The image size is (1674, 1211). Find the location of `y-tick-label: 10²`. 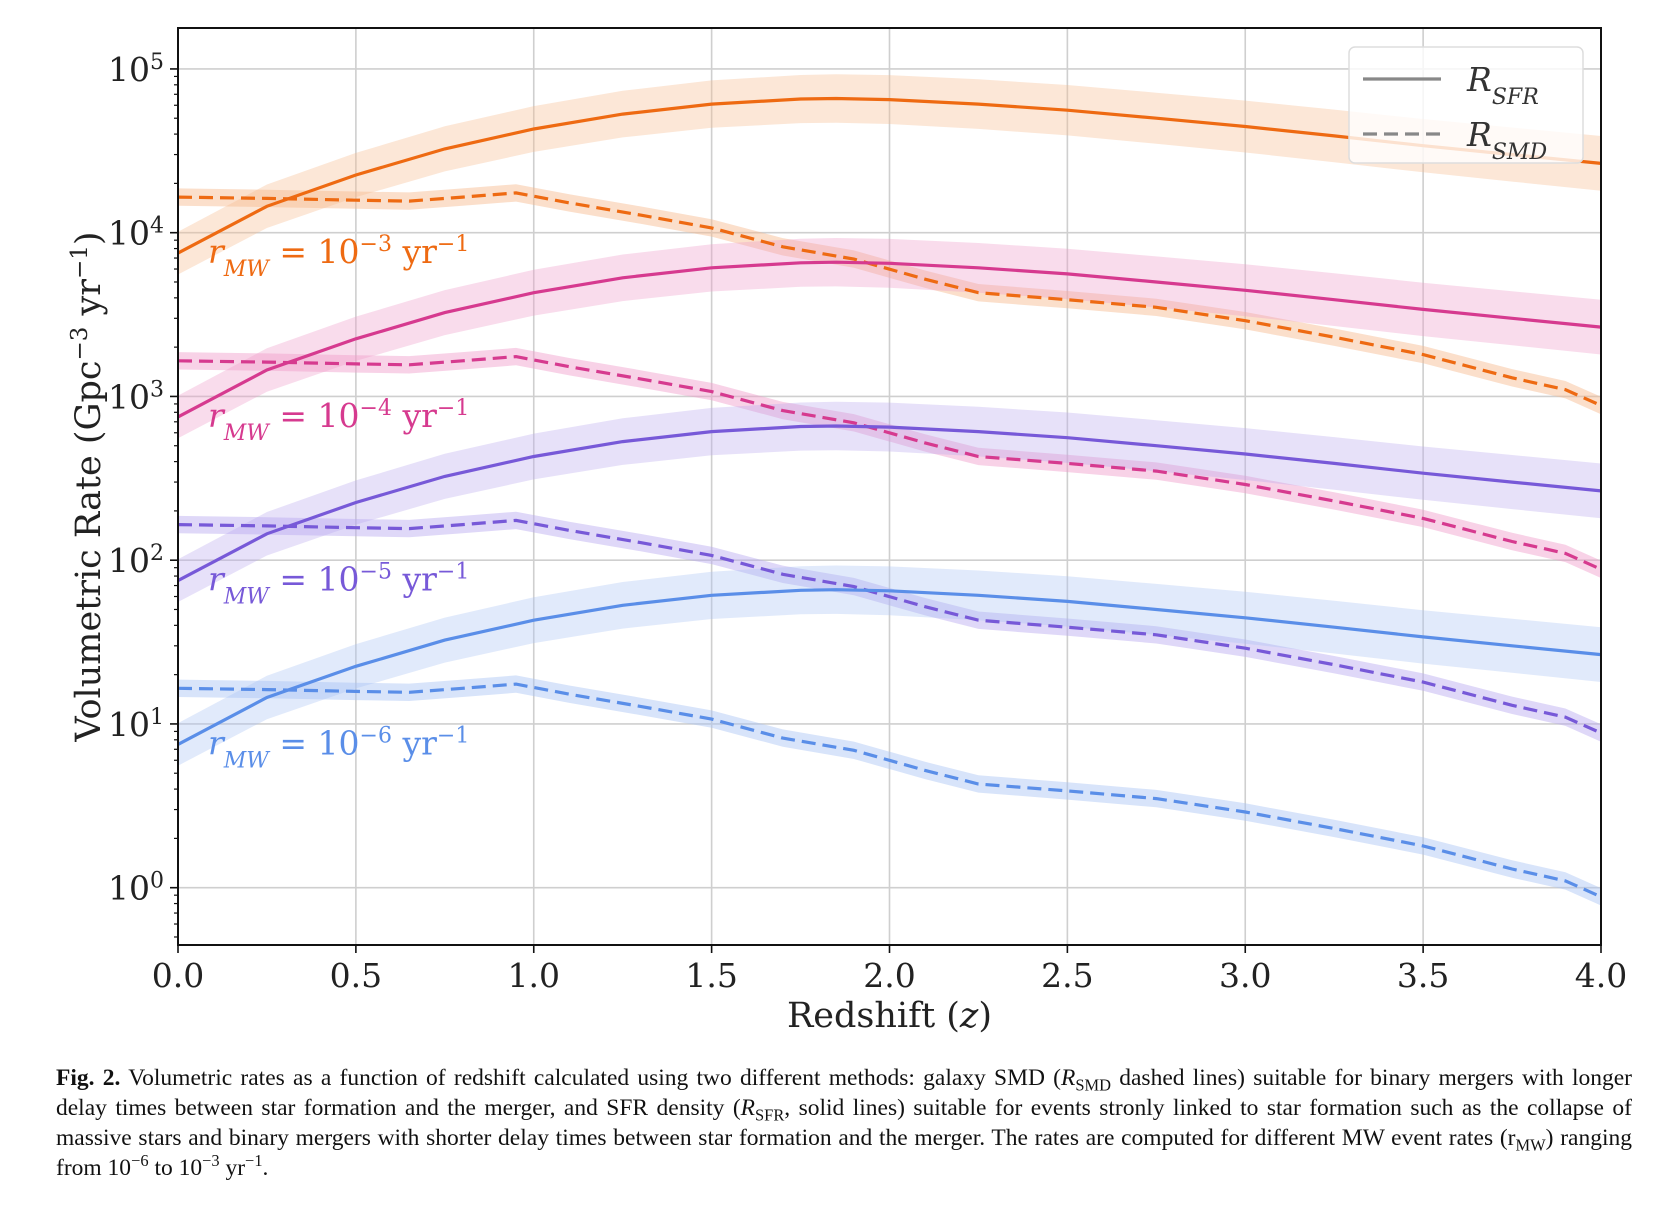

y-tick-label: 10² is located at coordinates (136, 561).